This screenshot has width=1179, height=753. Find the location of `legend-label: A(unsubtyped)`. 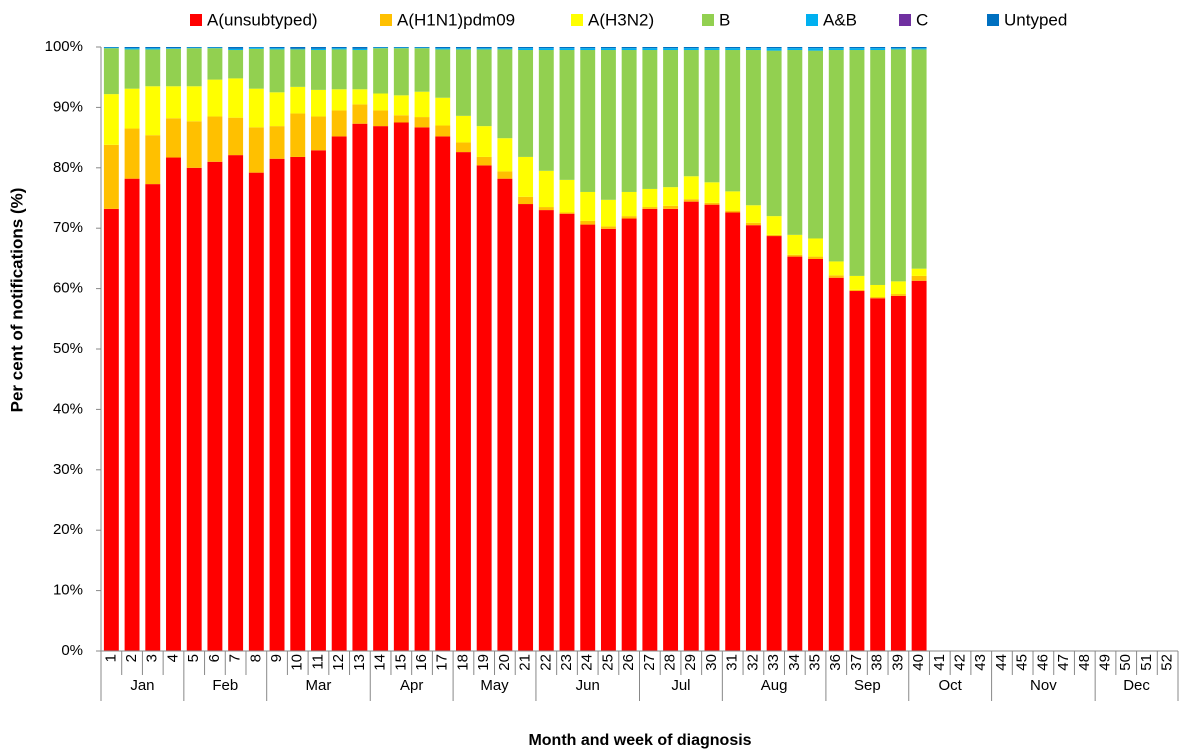

legend-label: A(unsubtyped) is located at coordinates (262, 19).